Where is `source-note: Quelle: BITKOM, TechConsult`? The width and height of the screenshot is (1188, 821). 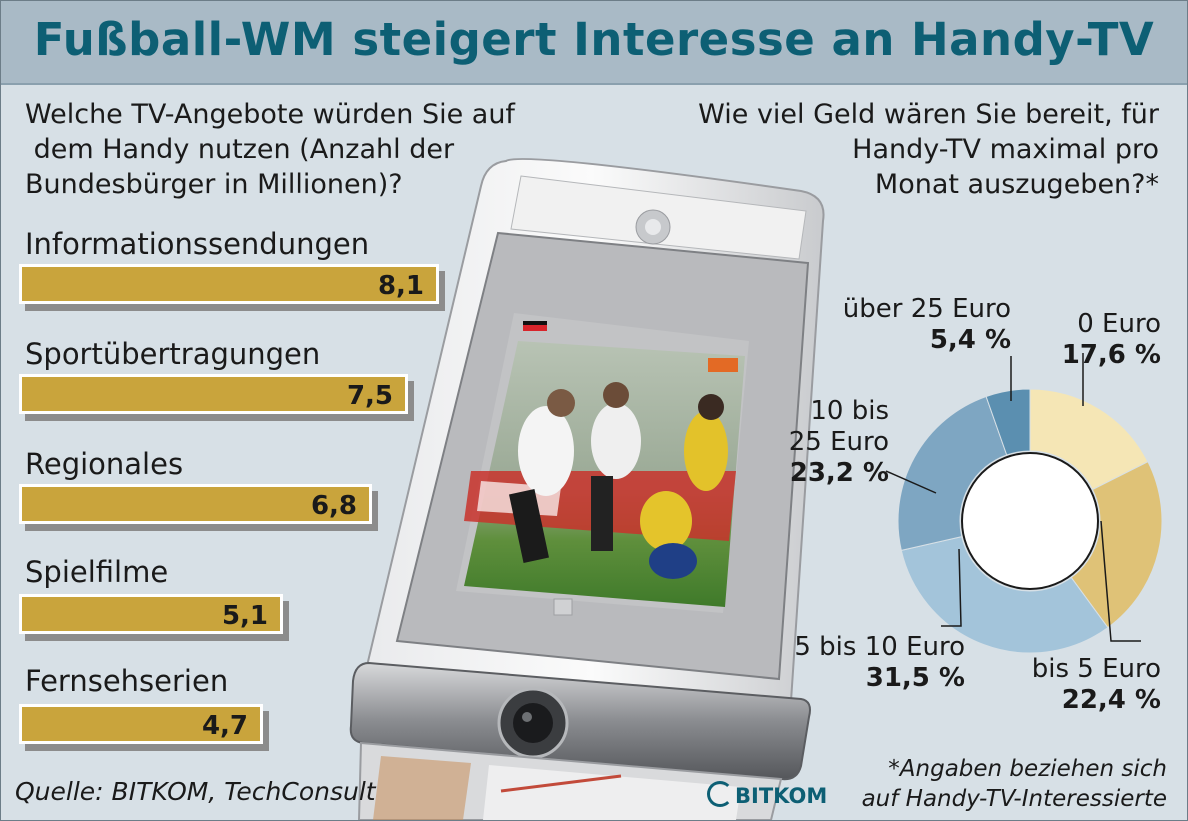
source-note: Quelle: BITKOM, TechConsult is located at coordinates (195, 791).